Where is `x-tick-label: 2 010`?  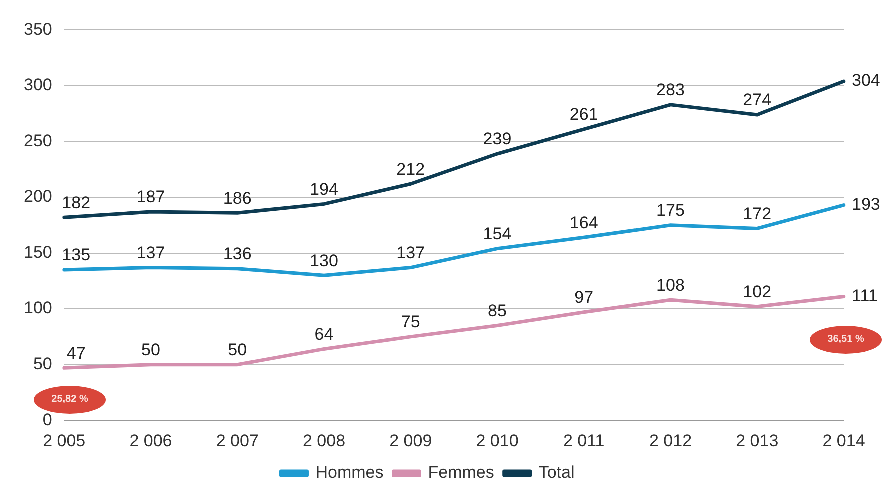 x-tick-label: 2 010 is located at coordinates (497, 440).